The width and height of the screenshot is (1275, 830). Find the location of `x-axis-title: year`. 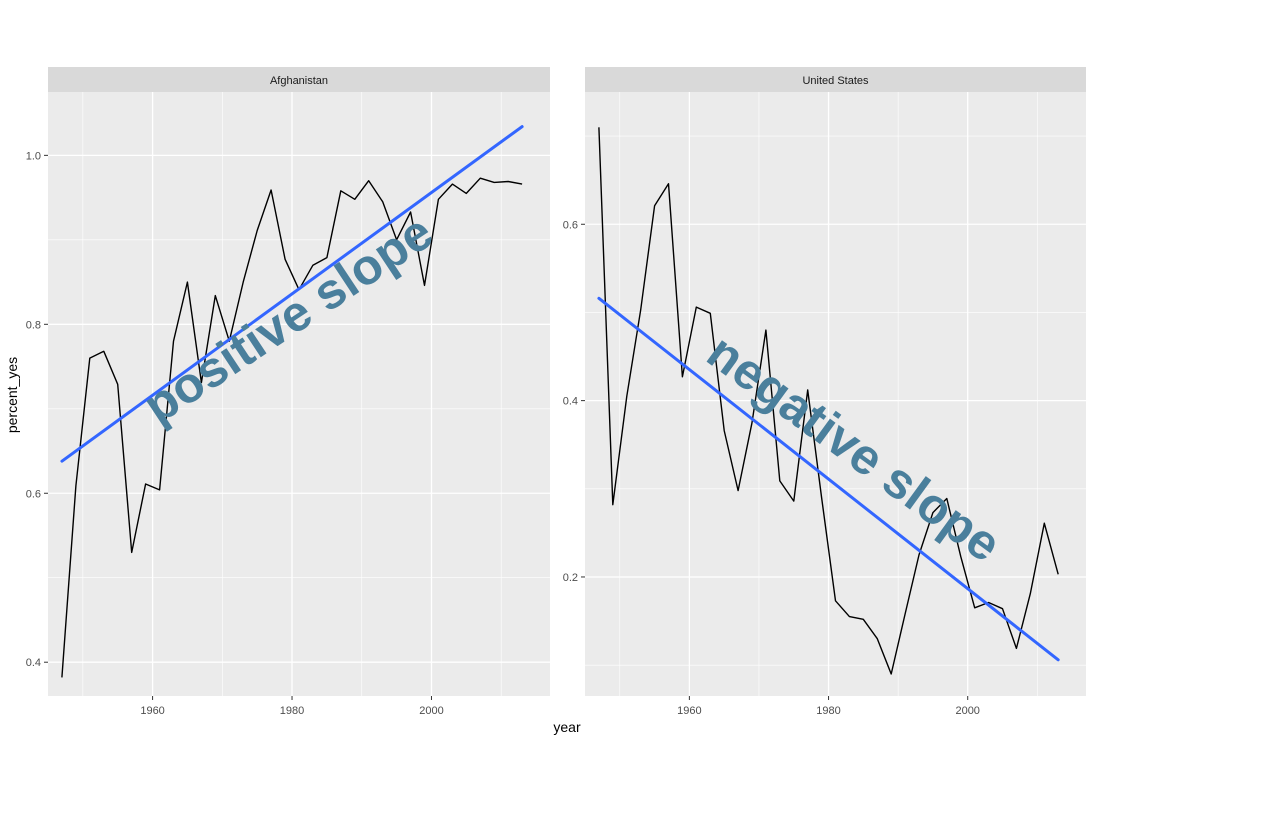

x-axis-title: year is located at coordinates (567, 727).